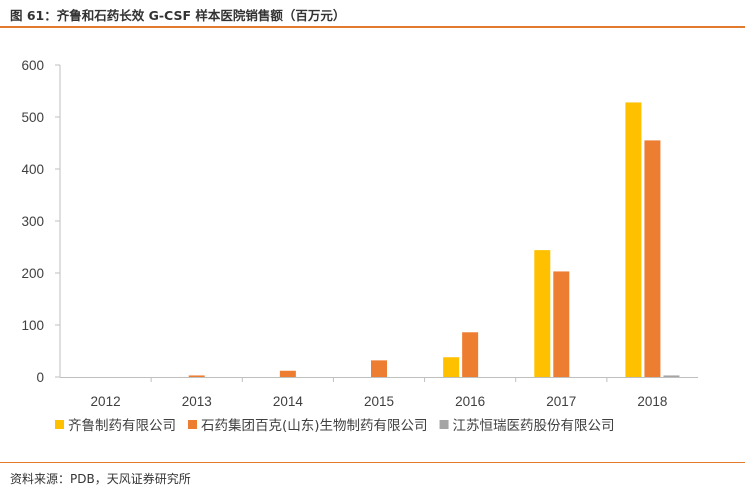 The height and width of the screenshot is (487, 745). What do you see at coordinates (122, 426) in the screenshot?
I see `legend-label-1: 齐鲁制药有限公司` at bounding box center [122, 426].